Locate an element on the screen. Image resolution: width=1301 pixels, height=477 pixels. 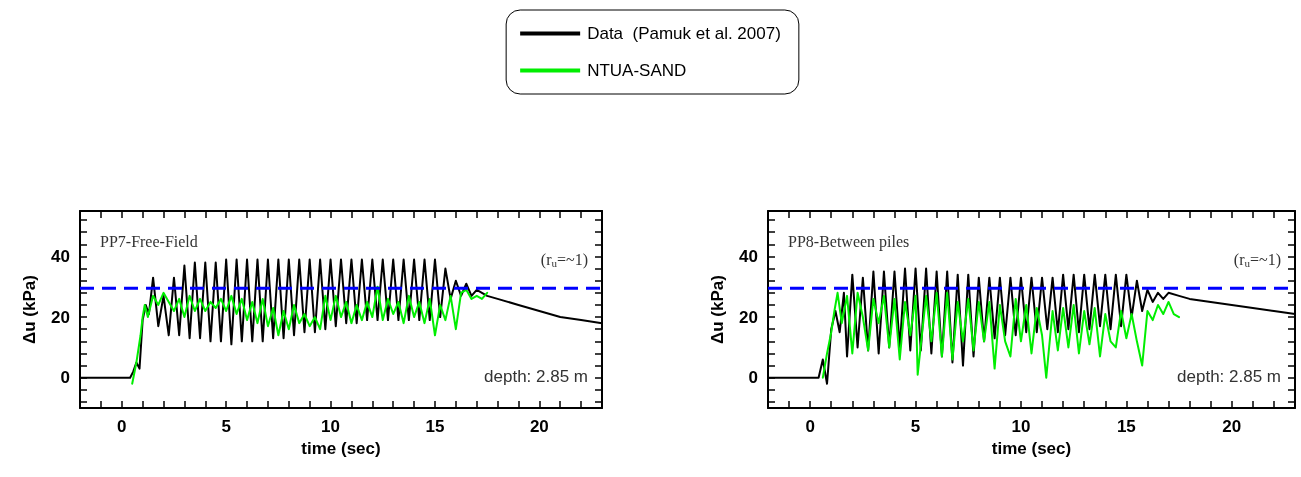
annotation: PP8-Between piles is located at coordinates (849, 241).